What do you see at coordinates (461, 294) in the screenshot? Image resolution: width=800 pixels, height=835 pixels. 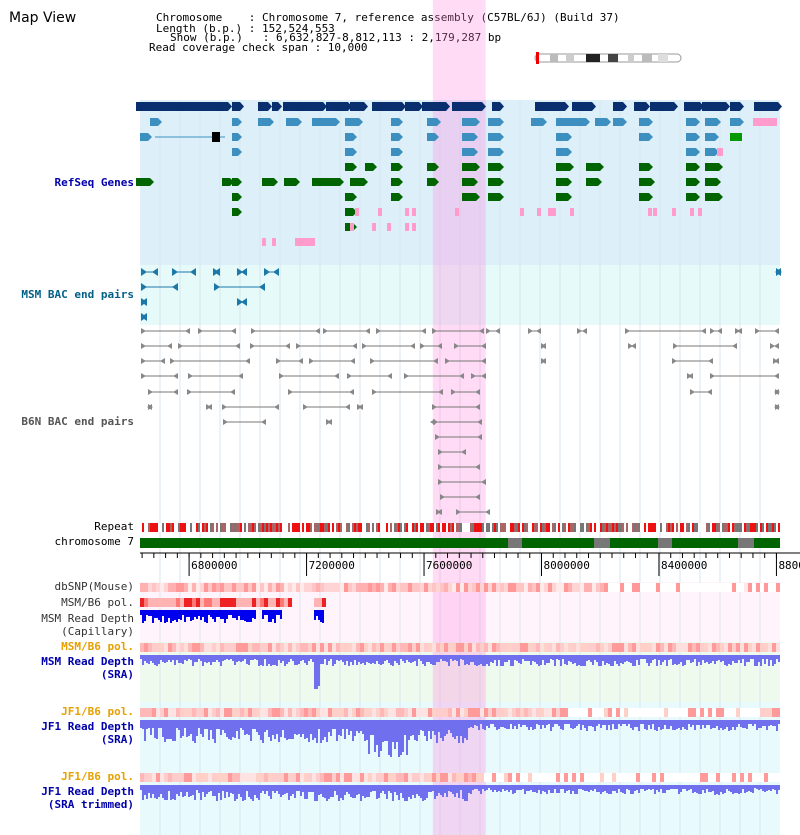 I see `msm-bac-end-pairs` at bounding box center [461, 294].